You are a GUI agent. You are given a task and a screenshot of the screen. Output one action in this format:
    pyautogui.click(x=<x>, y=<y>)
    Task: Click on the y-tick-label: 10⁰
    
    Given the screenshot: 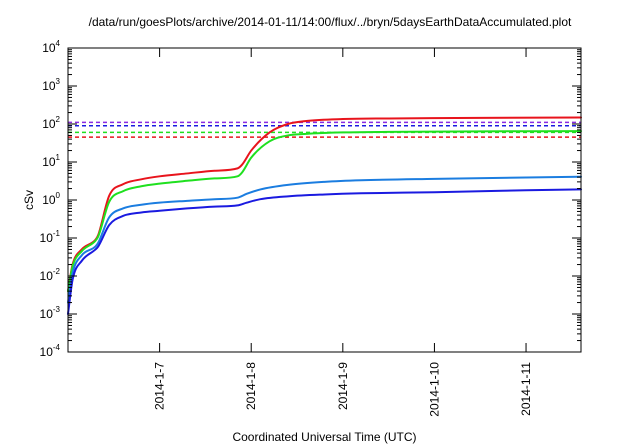 What is the action you would take?
    pyautogui.click(x=51, y=199)
    